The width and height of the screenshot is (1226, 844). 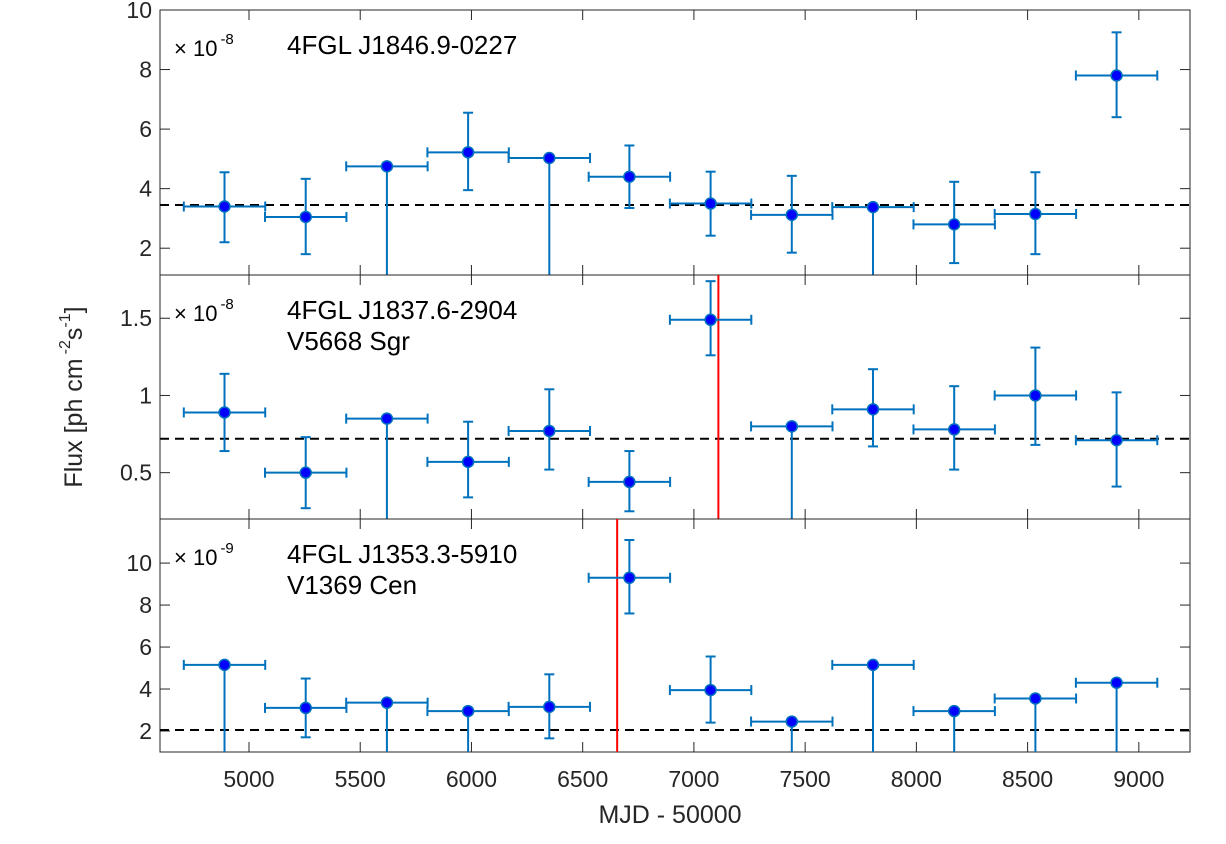 I want to click on y-axis-label: Flux [ph cm -2s-1], so click(x=72, y=396).